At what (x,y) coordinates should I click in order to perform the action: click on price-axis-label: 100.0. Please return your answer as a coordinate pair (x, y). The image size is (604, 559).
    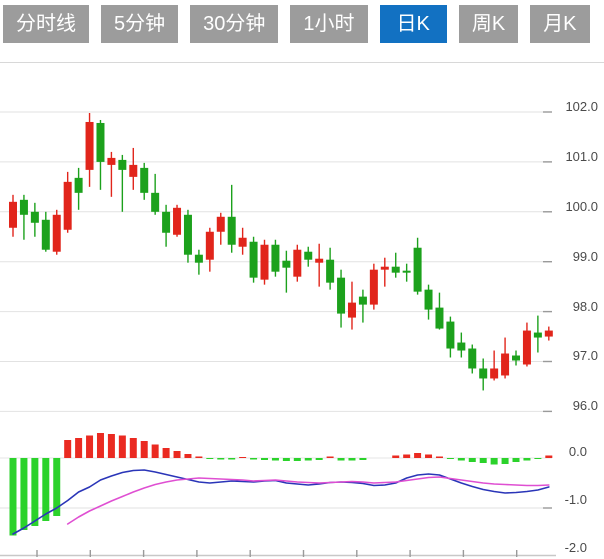
    Looking at the image, I should click on (581, 206).